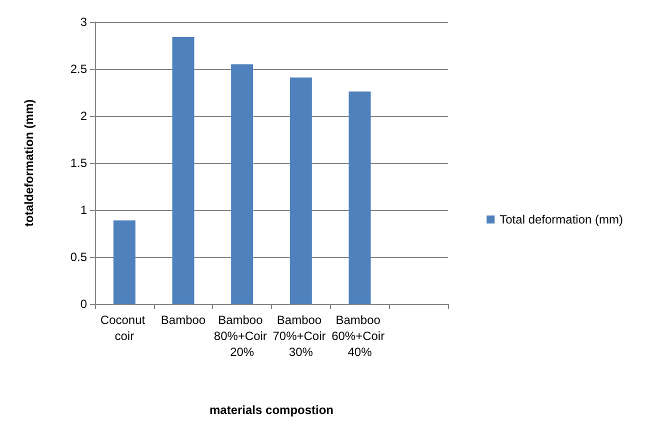  What do you see at coordinates (562, 219) in the screenshot?
I see `legend-label: Total deformation (mm)` at bounding box center [562, 219].